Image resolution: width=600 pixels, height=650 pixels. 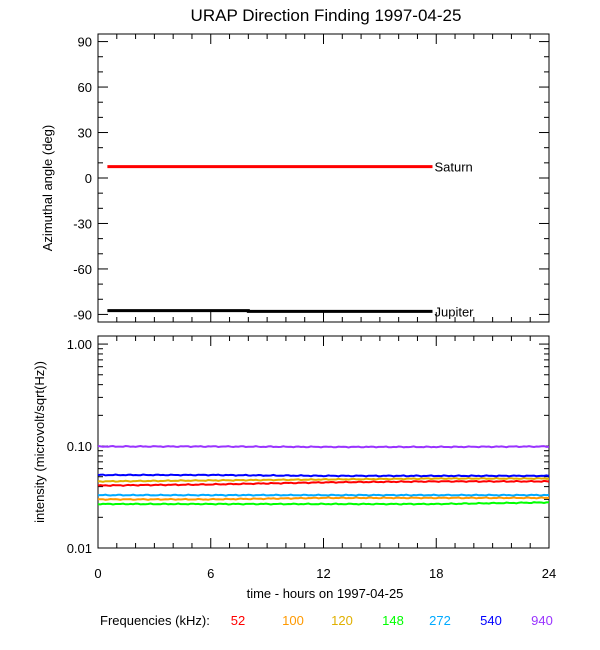 What do you see at coordinates (79, 344) in the screenshot?
I see `intensity-y-tick-label: 1.00` at bounding box center [79, 344].